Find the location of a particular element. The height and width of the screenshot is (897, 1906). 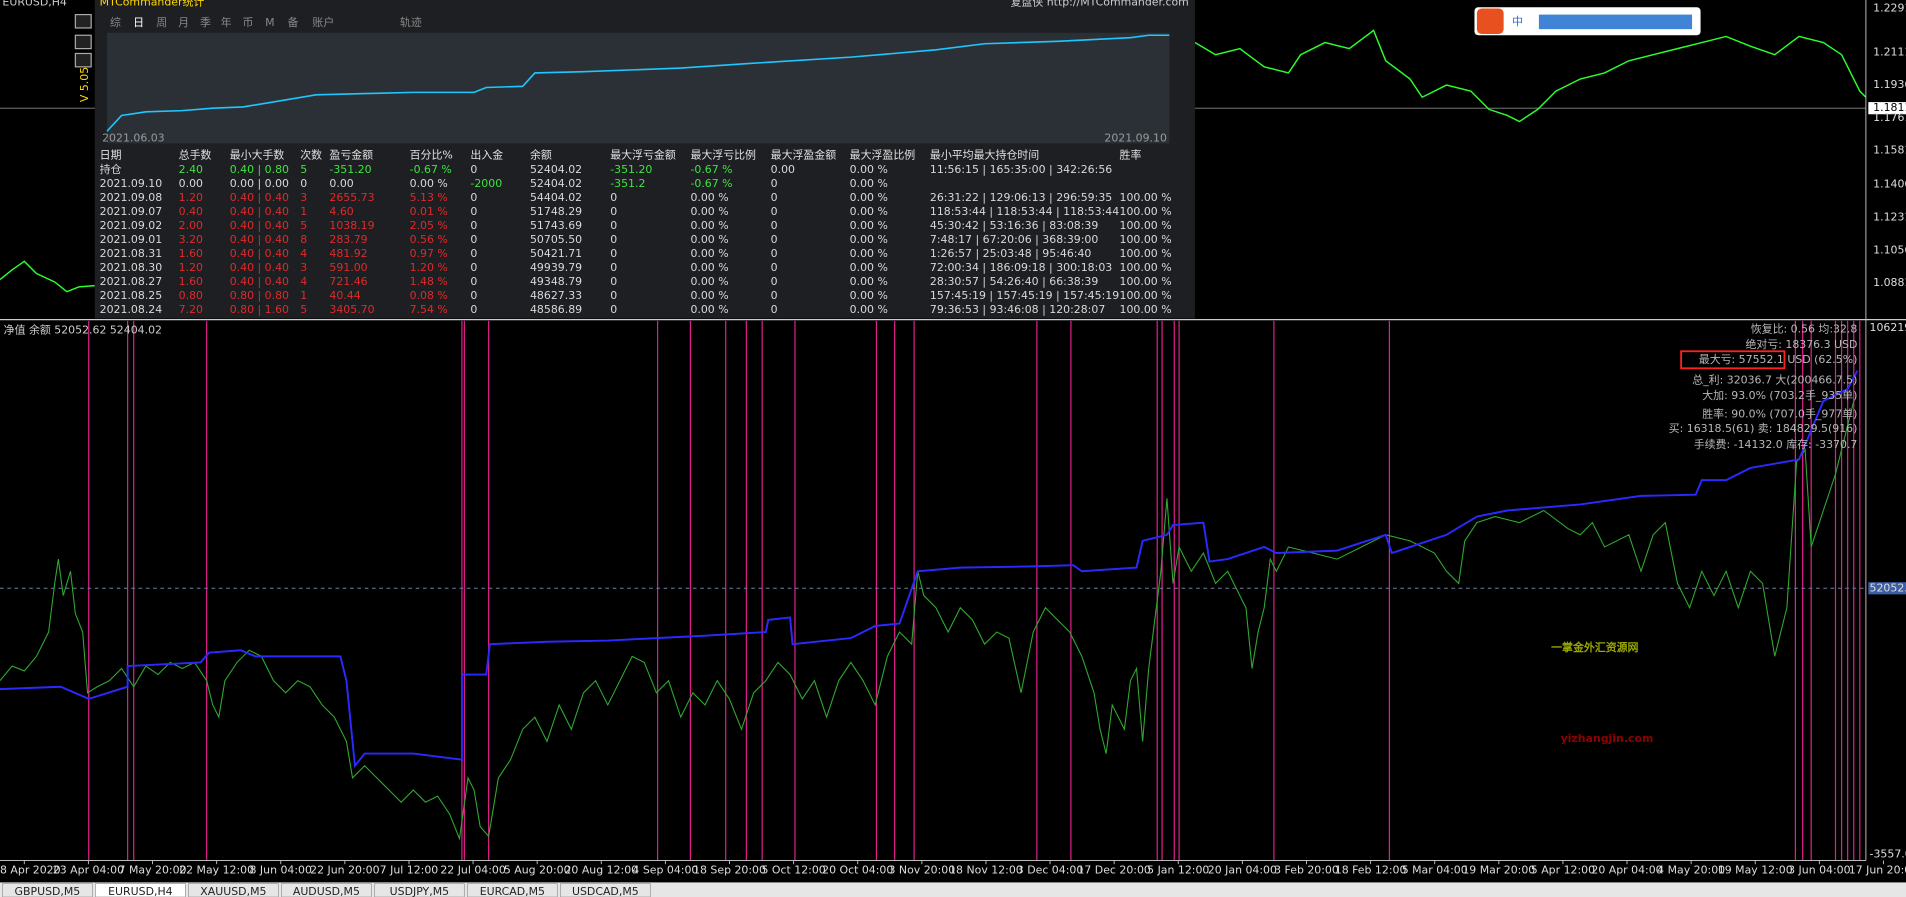

ime-icons is located at coordinates (1615, 22).